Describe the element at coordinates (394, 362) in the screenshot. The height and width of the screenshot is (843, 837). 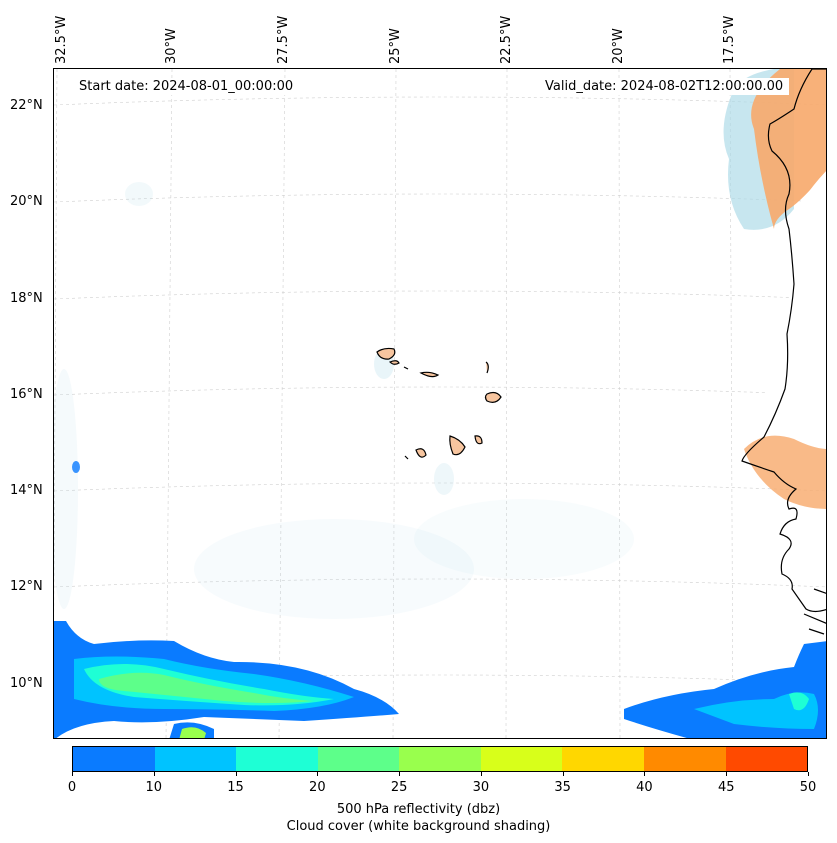
I see `island-sao-vicente` at that location.